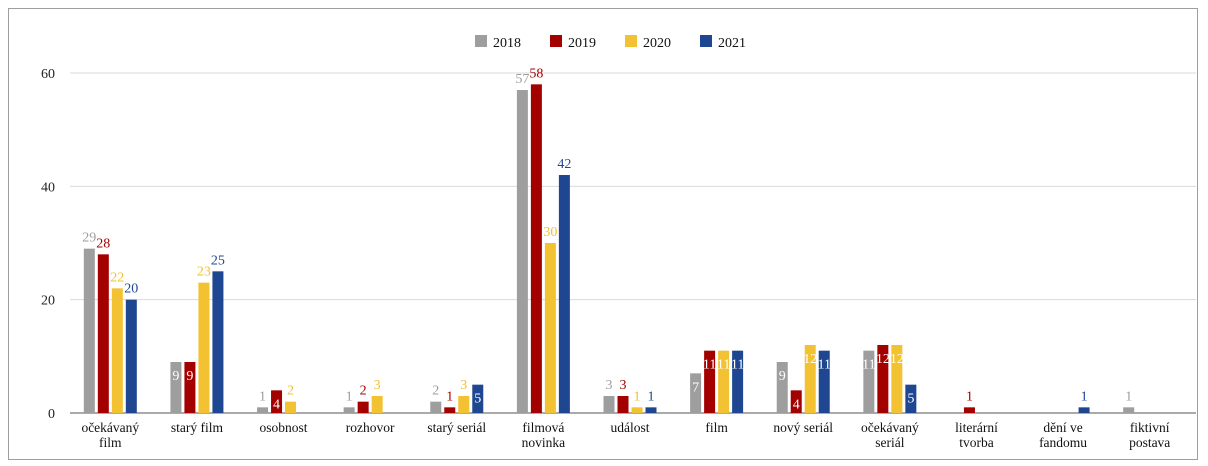 This screenshot has height=466, width=1208. What do you see at coordinates (89, 238) in the screenshot?
I see `data-label: 29` at bounding box center [89, 238].